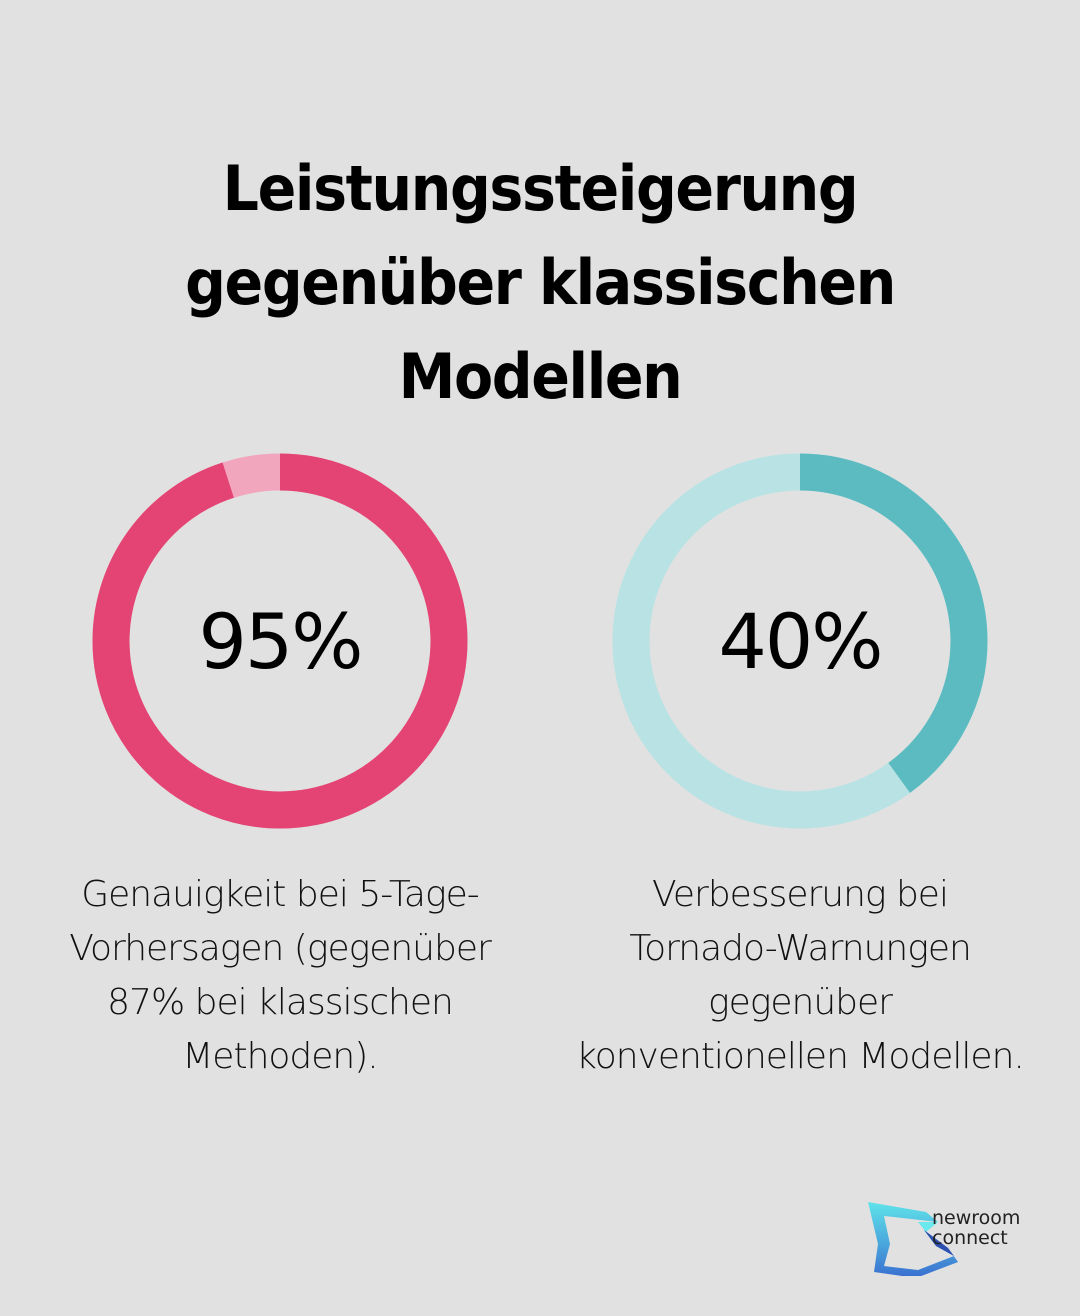 The width and height of the screenshot is (1080, 1316). I want to click on desc-line: konventionellen Modellen., so click(800, 1056).